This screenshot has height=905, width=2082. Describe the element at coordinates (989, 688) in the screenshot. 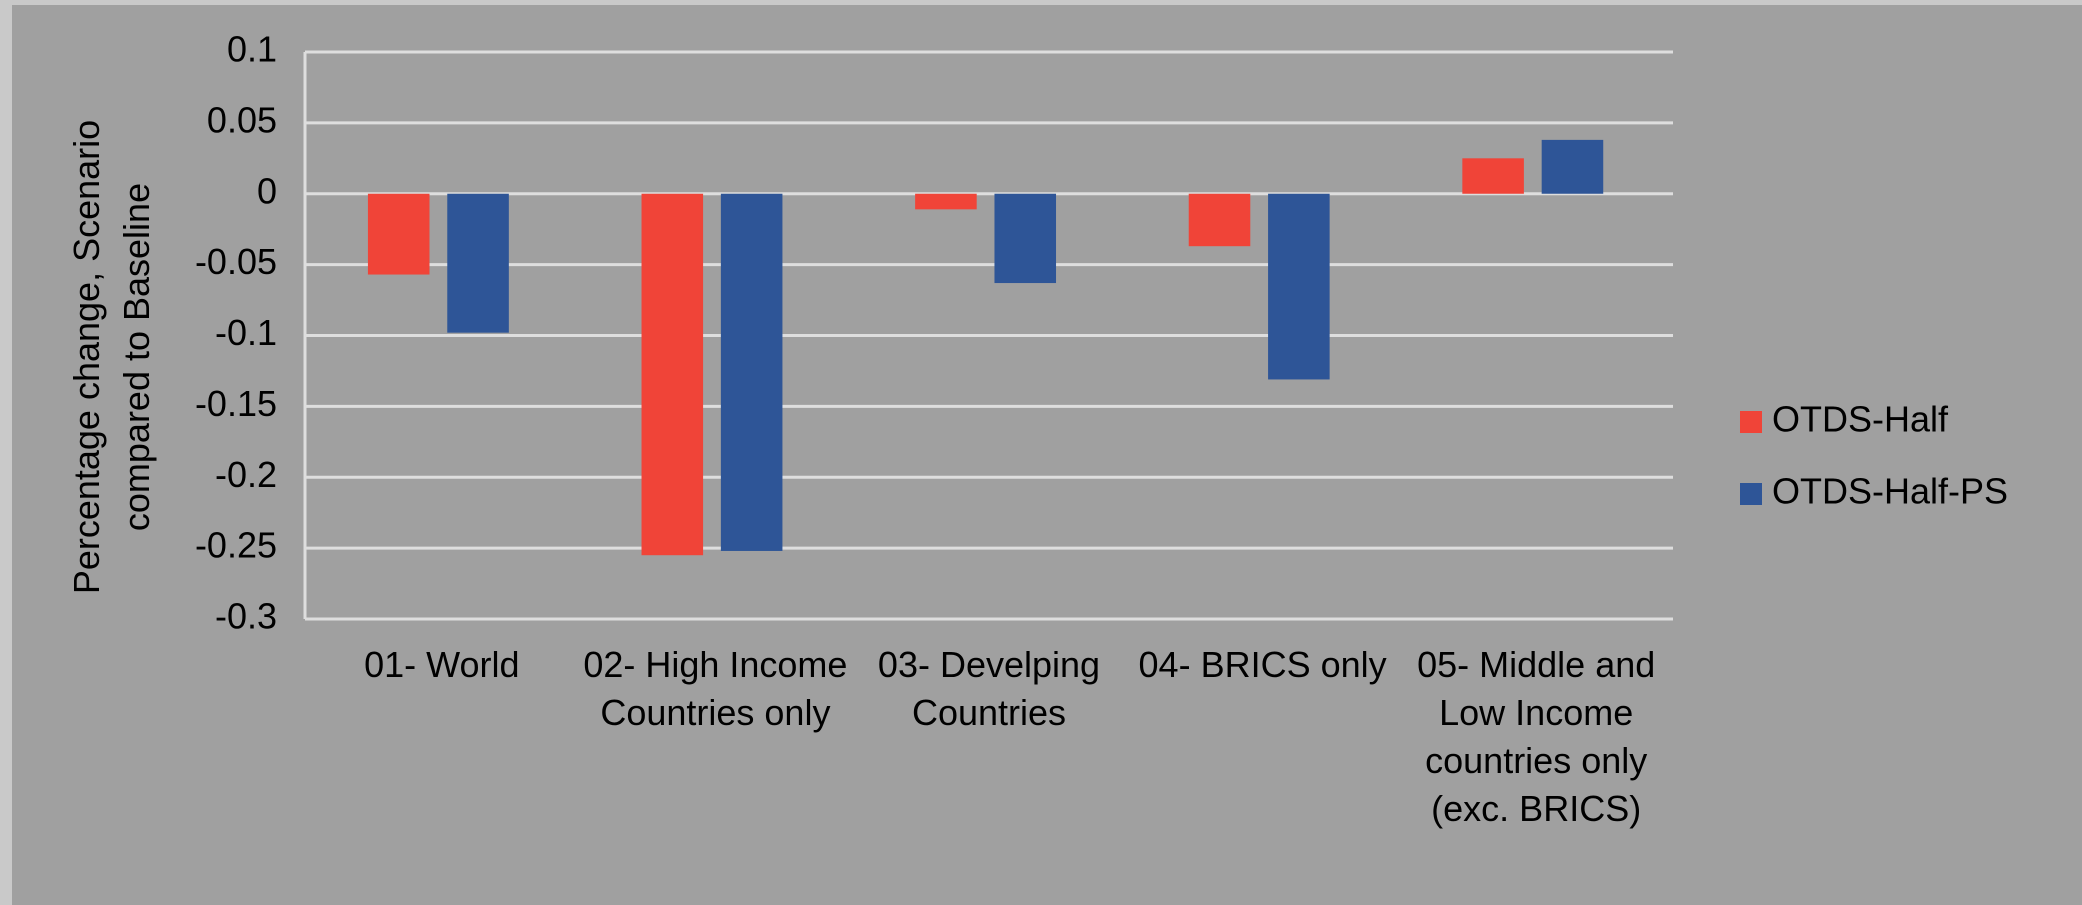

I see `x-tick-label: 03- Develping Countries` at that location.